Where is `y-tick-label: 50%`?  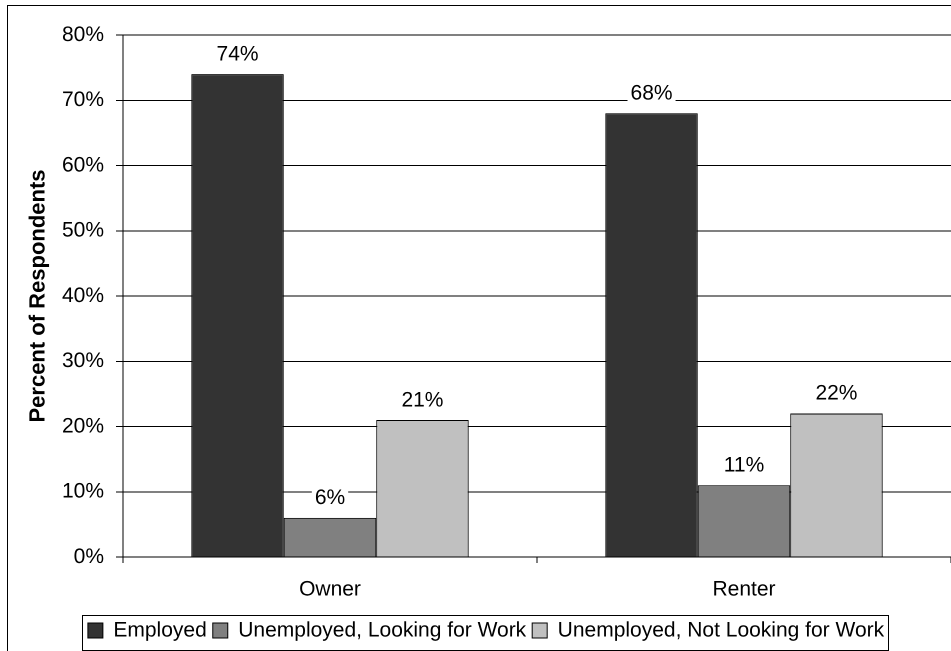
y-tick-label: 50% is located at coordinates (83, 230).